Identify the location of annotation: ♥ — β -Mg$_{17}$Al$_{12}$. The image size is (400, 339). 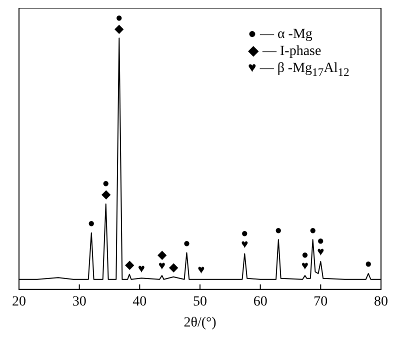
(299, 70).